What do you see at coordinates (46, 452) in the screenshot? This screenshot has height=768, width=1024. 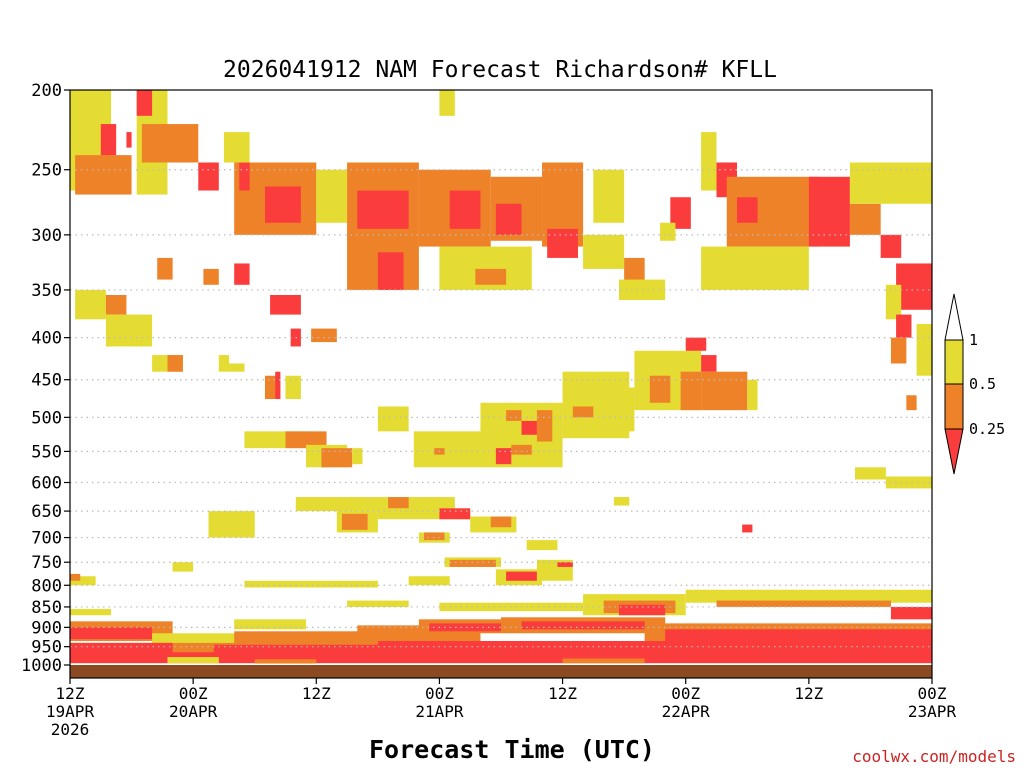 I see `y-tick-label-550: 550` at bounding box center [46, 452].